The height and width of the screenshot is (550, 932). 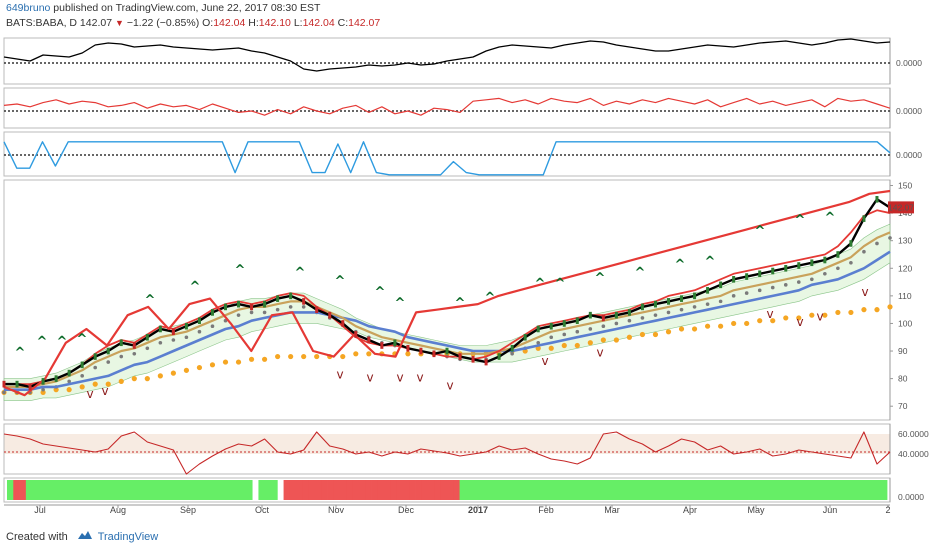 I want to click on oscillator-line, so click(x=447, y=453).